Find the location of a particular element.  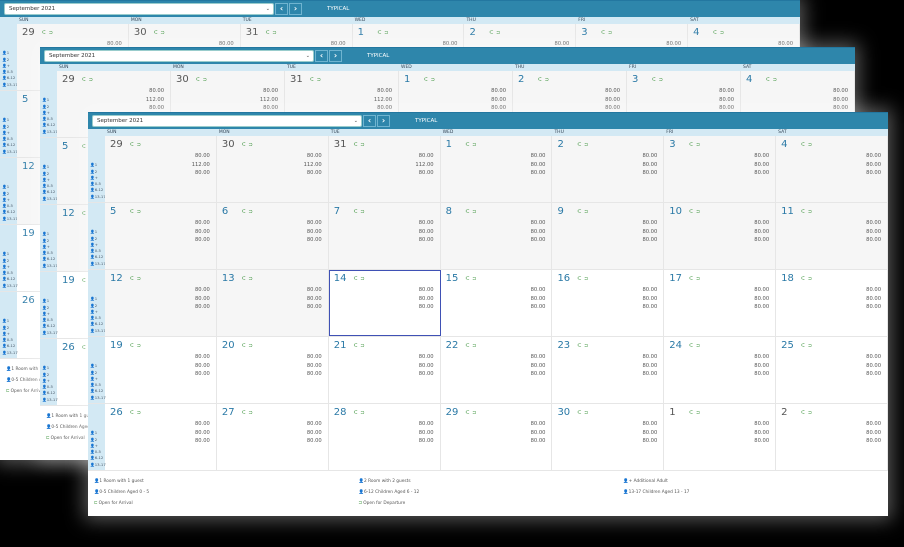

day-cell: 19 ⮈ ⮊ 80.00 80.00 80.00 is located at coordinates (161, 370).